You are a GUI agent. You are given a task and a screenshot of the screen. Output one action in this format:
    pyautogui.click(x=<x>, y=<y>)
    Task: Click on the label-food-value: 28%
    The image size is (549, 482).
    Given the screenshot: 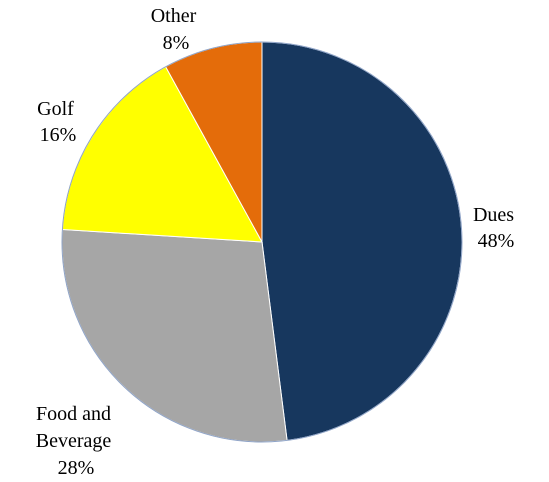 What is the action you would take?
    pyautogui.click(x=76, y=468)
    